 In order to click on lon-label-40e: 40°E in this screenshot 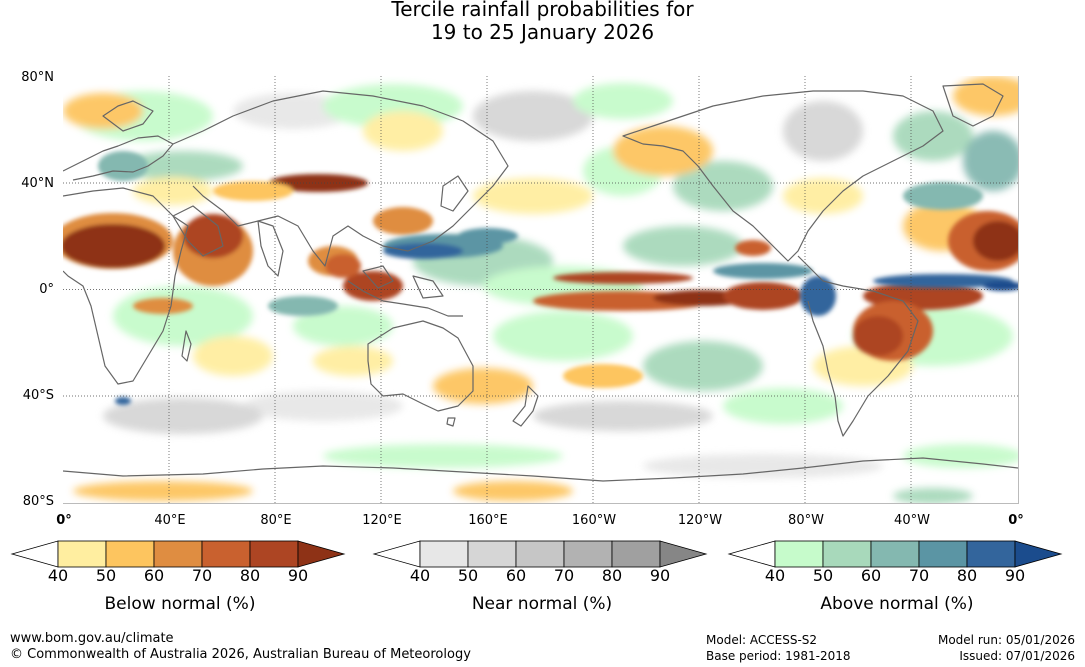, I will do `click(170, 520)`.